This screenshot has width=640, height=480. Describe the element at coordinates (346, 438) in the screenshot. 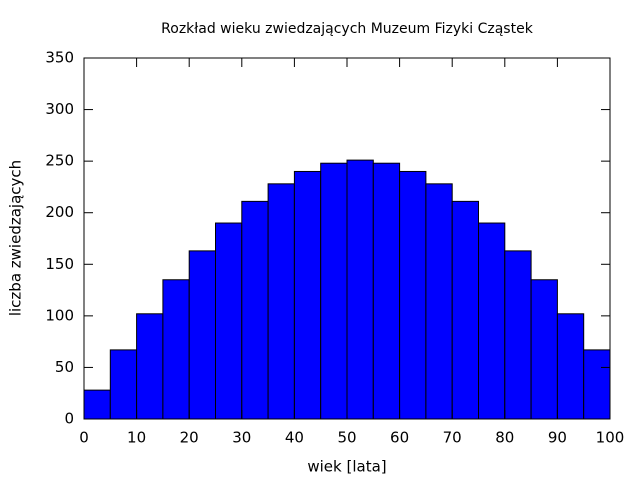

I see `x-tick-label: 50` at that location.